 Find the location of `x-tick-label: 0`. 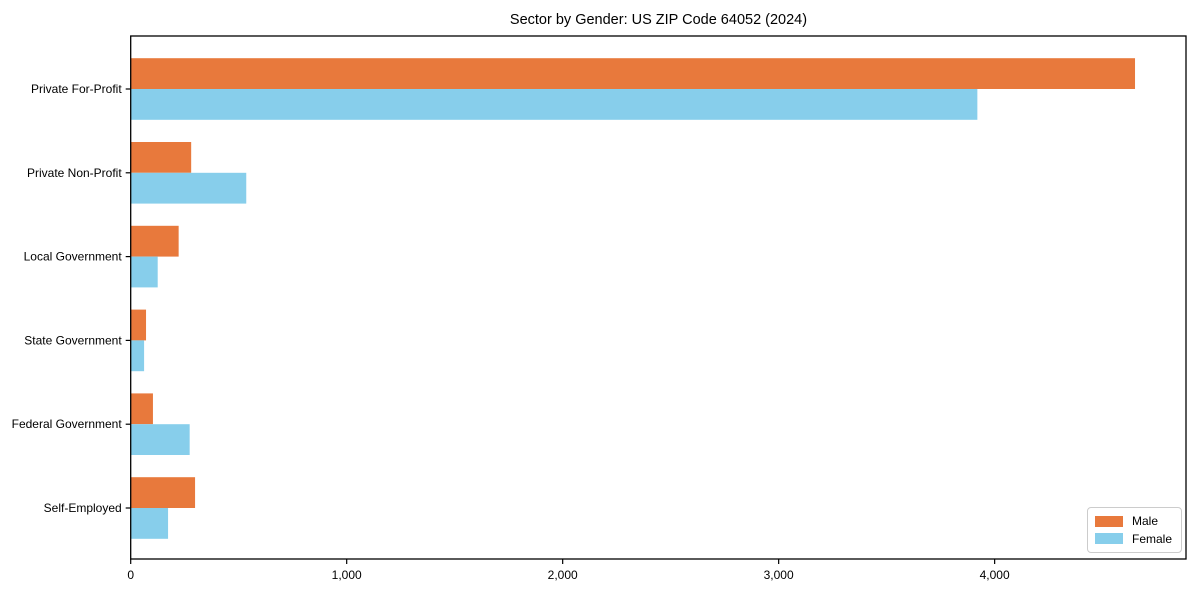

x-tick-label: 0 is located at coordinates (130, 575).